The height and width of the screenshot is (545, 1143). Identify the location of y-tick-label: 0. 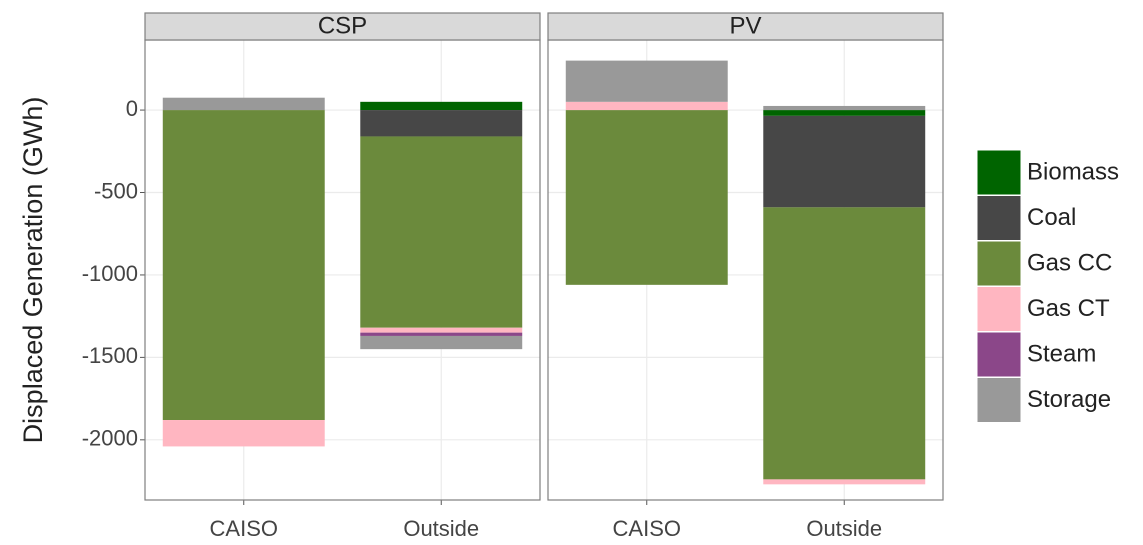
(132, 108).